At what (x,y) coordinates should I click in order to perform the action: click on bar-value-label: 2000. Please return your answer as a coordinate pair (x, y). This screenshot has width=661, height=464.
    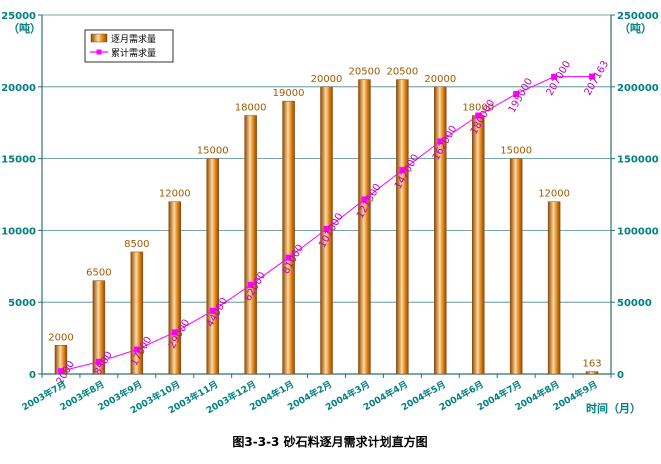
    Looking at the image, I should click on (60, 337).